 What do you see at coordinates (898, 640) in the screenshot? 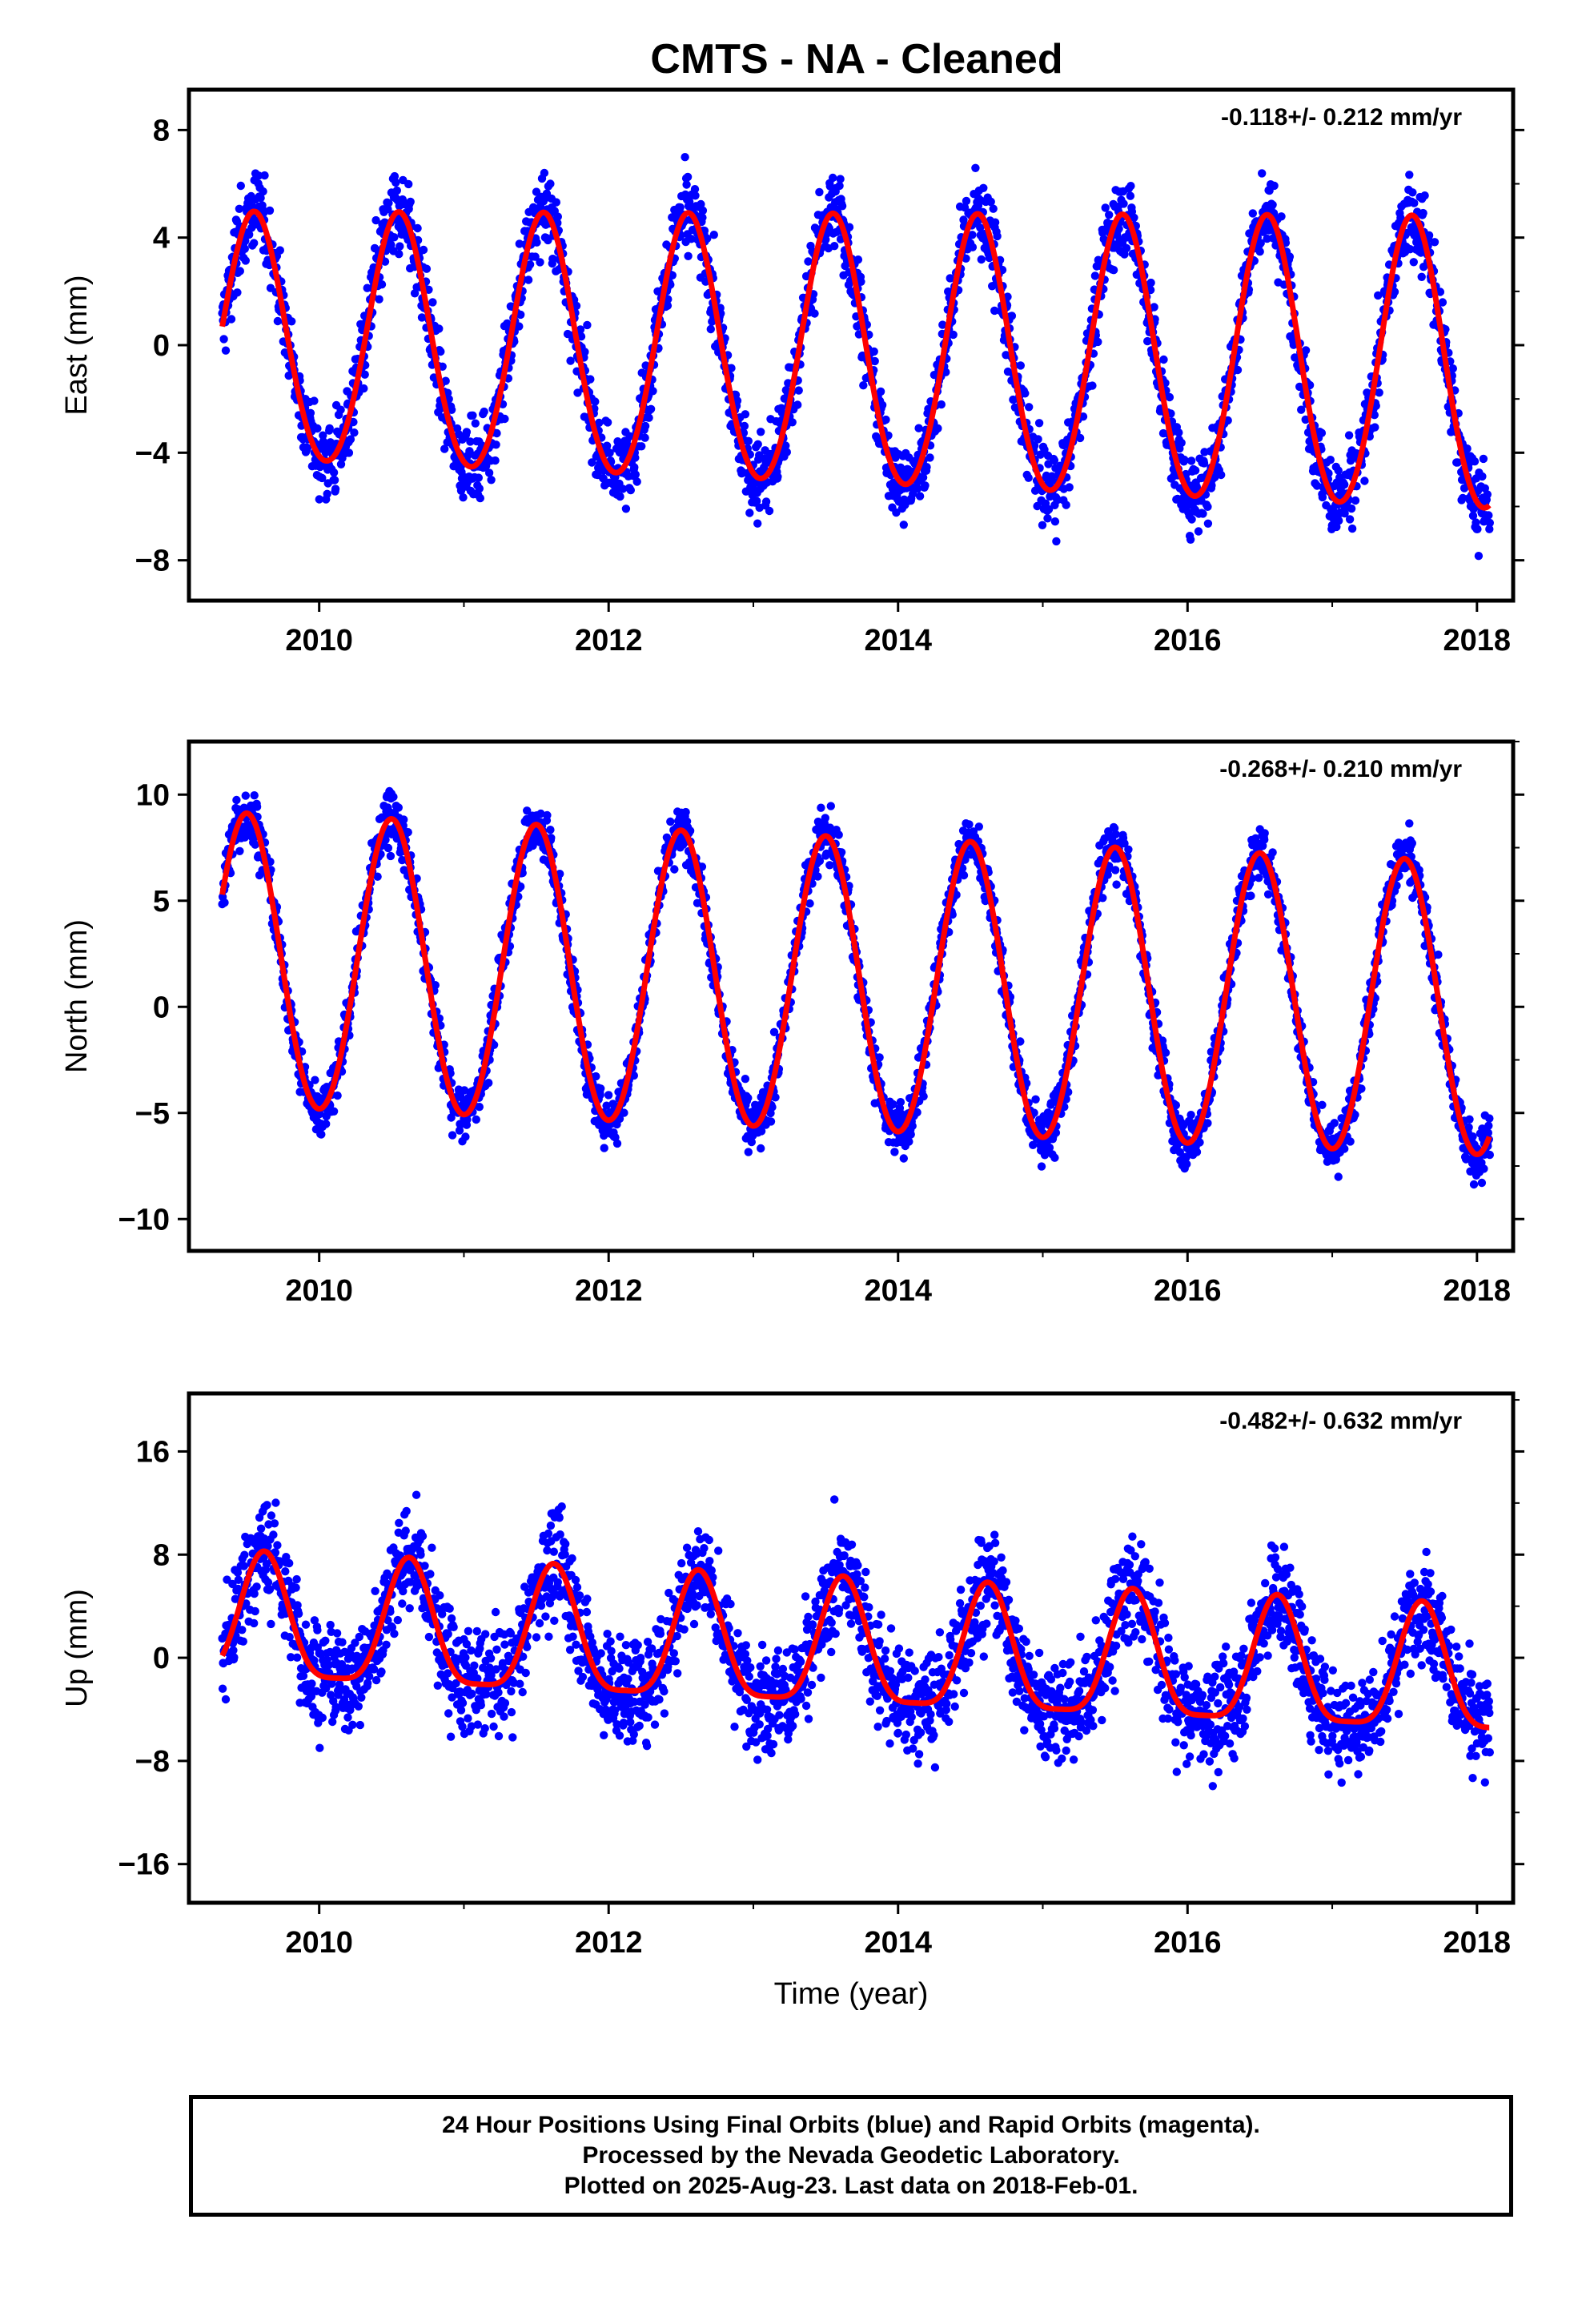
I see `x-tick-label: 2014` at bounding box center [898, 640].